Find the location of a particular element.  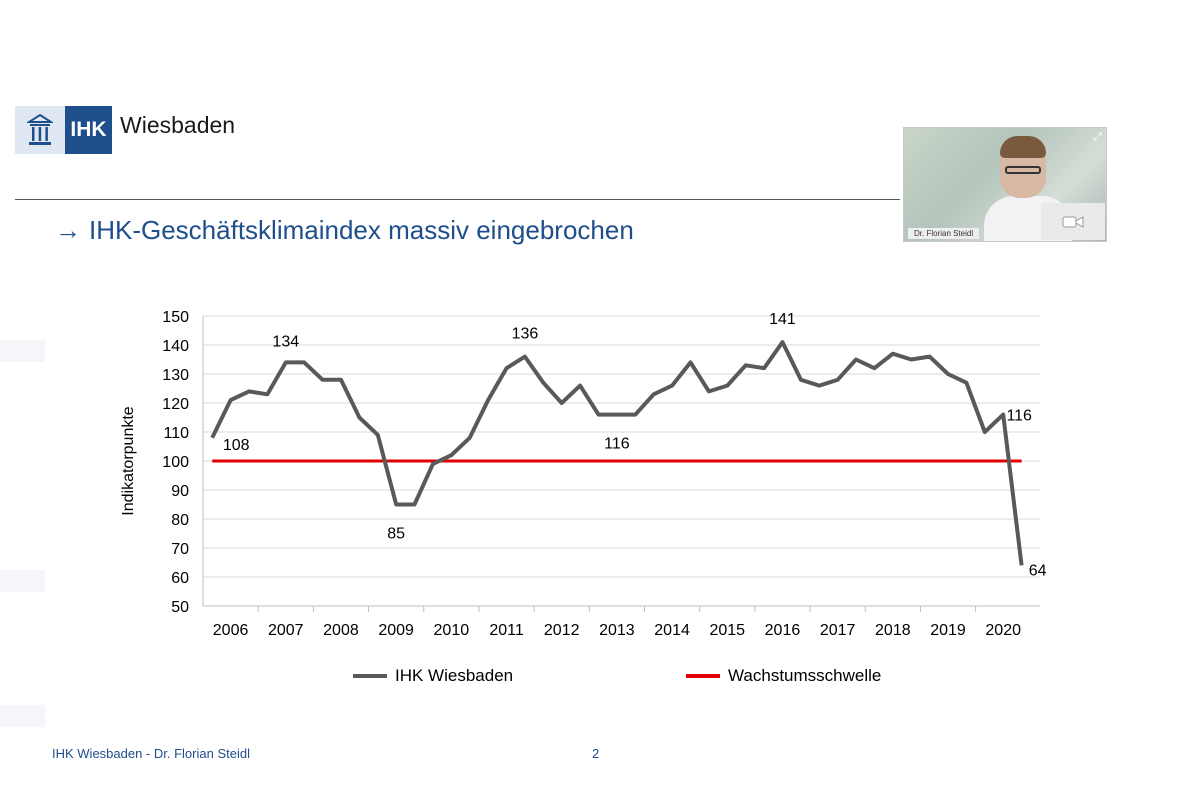

data-label: 85 is located at coordinates (396, 534).